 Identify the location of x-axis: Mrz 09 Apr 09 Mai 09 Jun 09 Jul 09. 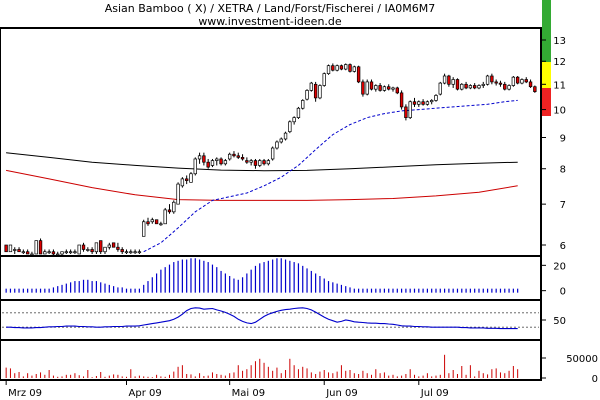
(227, 389).